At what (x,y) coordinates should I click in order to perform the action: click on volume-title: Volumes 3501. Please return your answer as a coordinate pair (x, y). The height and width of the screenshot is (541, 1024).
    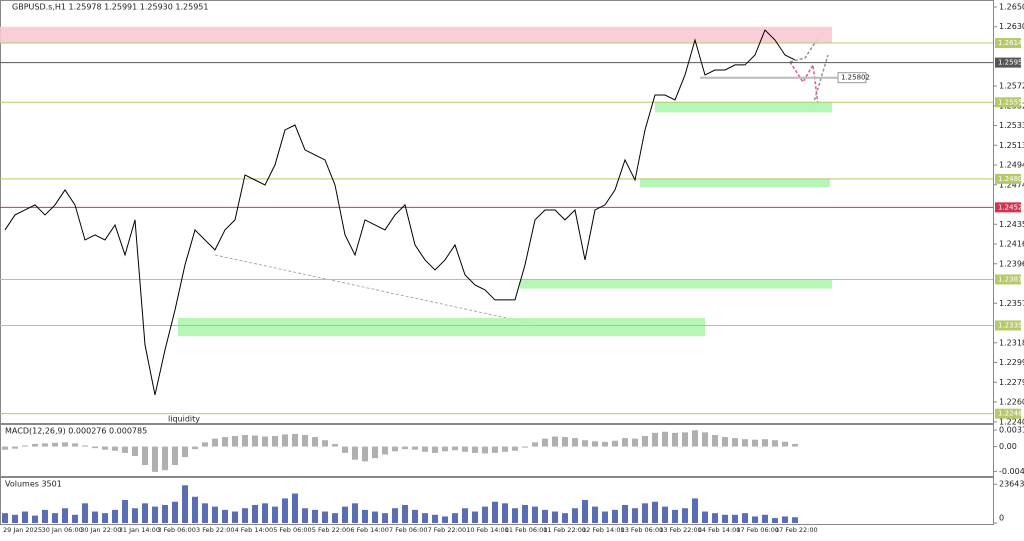
    Looking at the image, I should click on (33, 484).